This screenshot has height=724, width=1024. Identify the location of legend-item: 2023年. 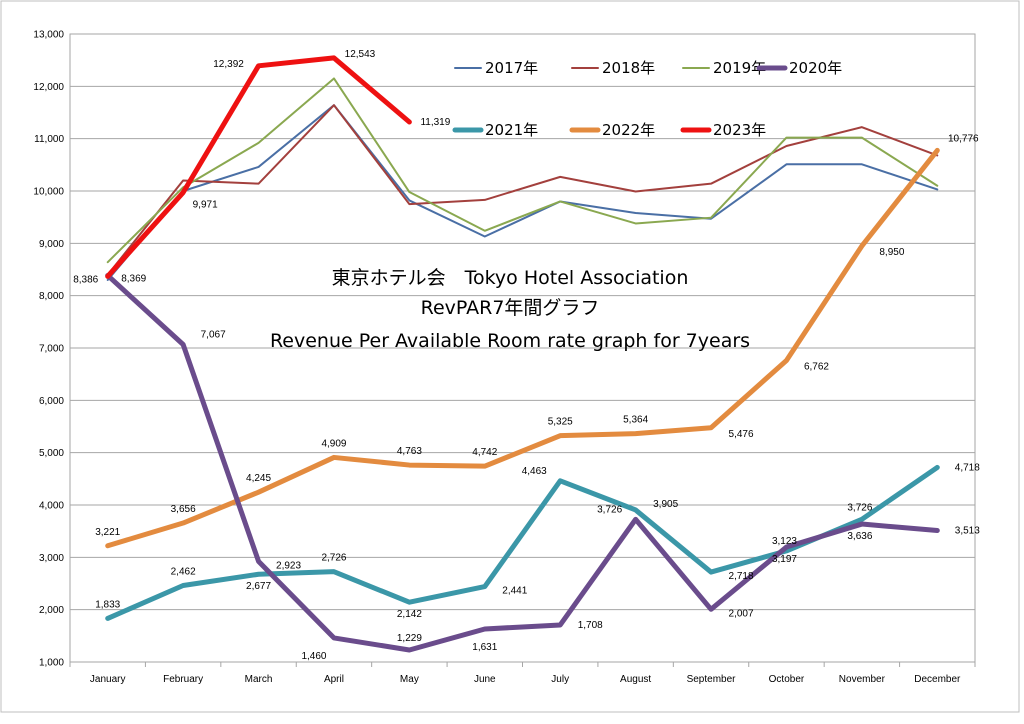
(723, 130).